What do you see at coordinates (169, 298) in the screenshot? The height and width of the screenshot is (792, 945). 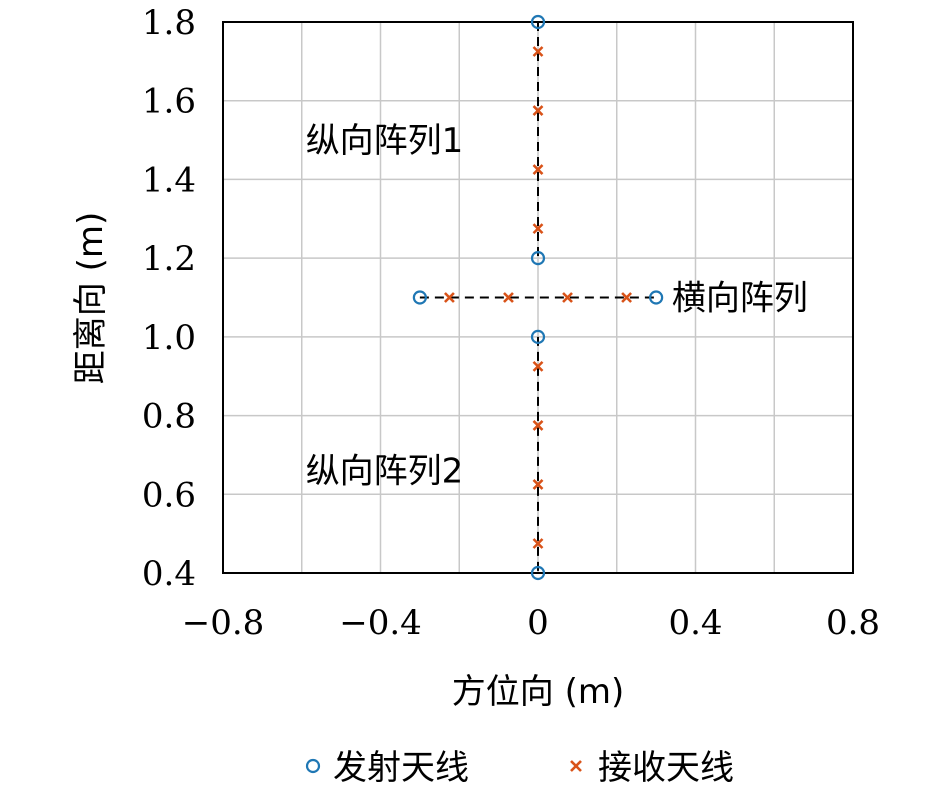 I see `y-tick-labels: 0.4 0.6 0.8 1.0 1.2 1.4 1.6 1.8` at bounding box center [169, 298].